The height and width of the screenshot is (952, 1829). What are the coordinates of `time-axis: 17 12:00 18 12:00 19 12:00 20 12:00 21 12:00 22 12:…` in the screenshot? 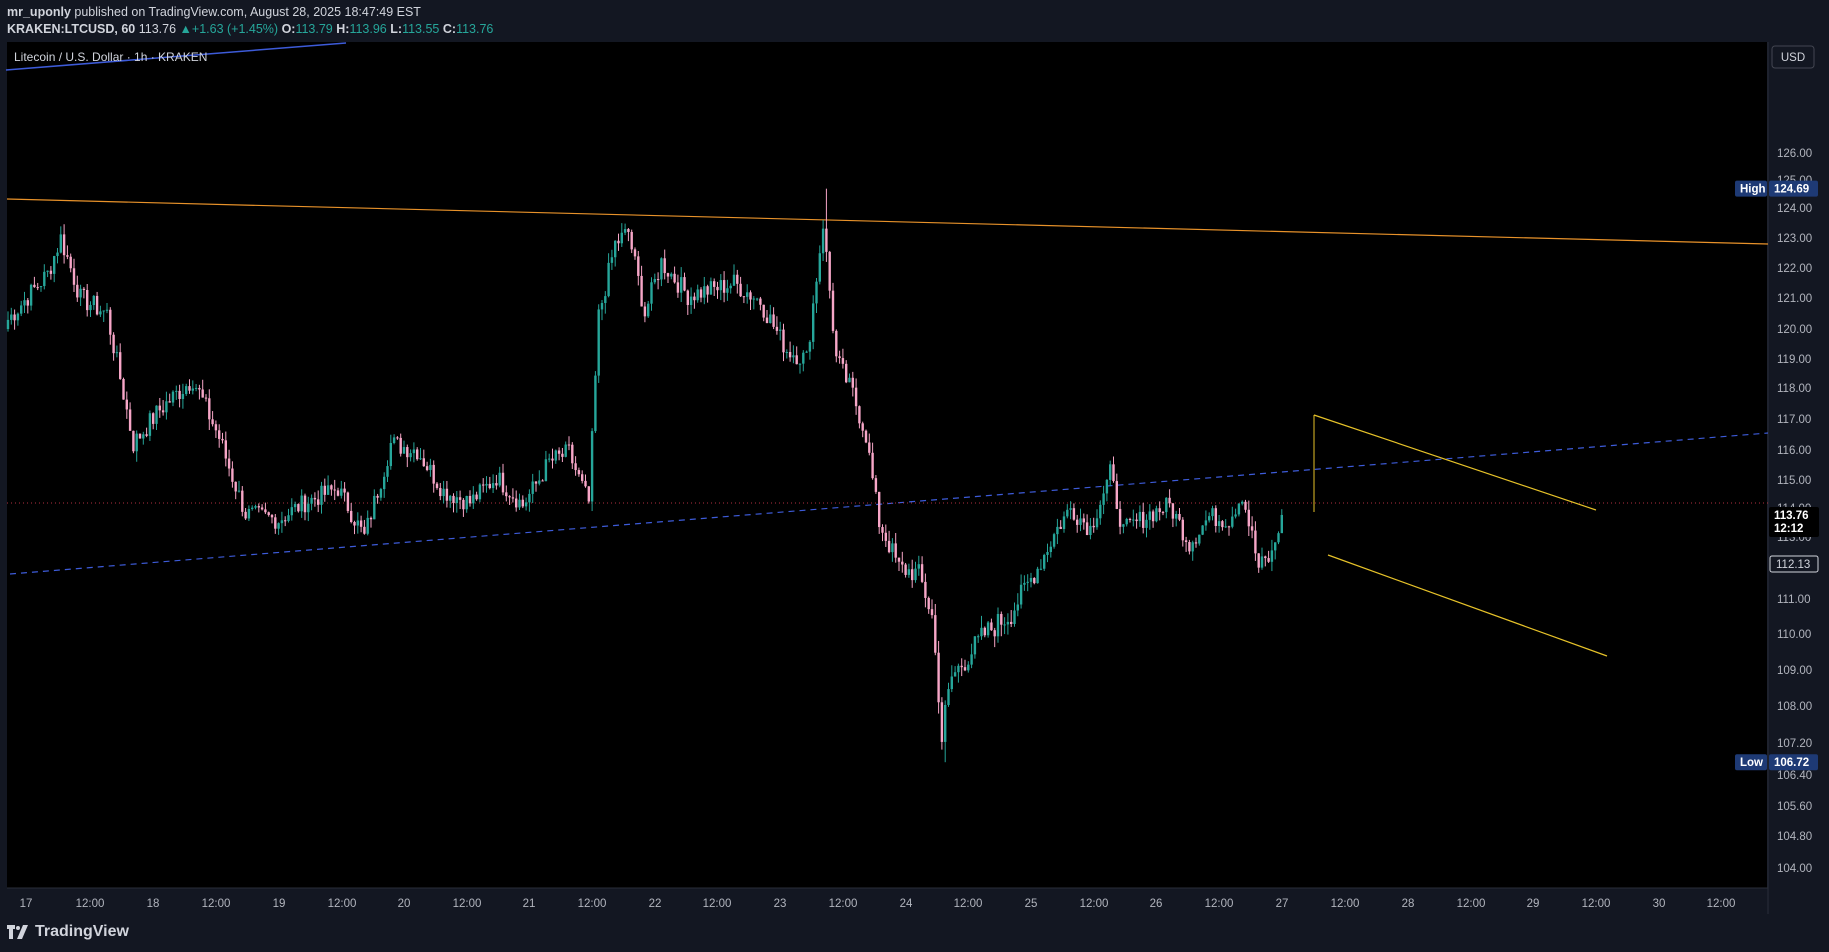 It's located at (878, 904).